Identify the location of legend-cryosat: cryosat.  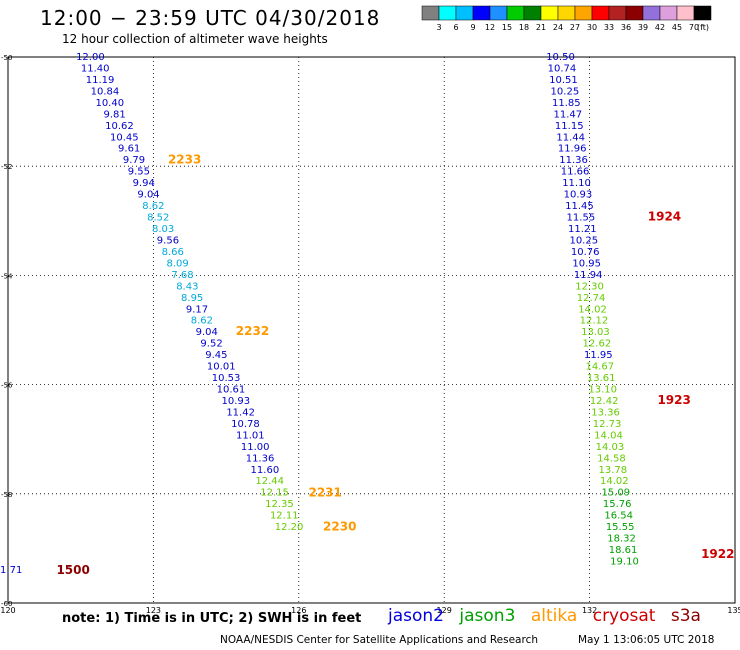
(624, 616).